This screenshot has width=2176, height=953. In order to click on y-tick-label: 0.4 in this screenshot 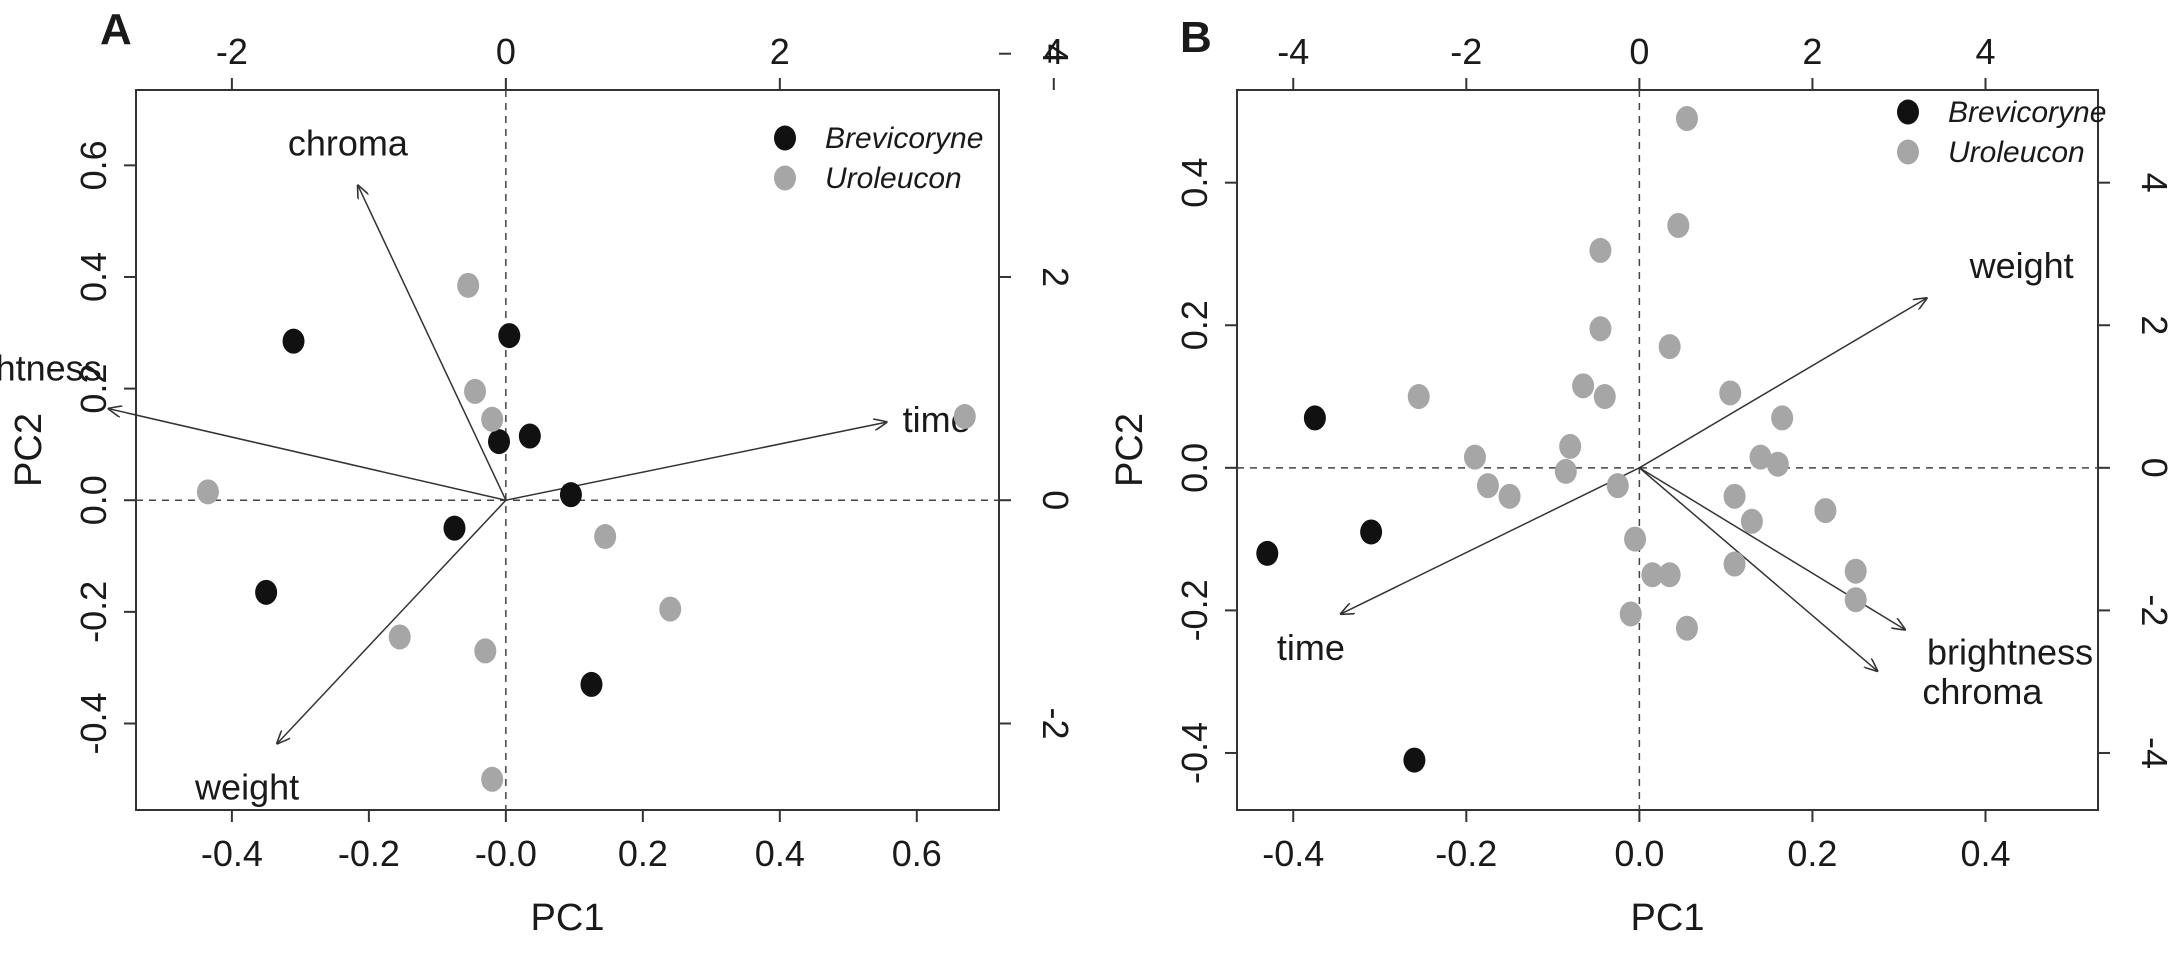, I will do `click(1194, 183)`.